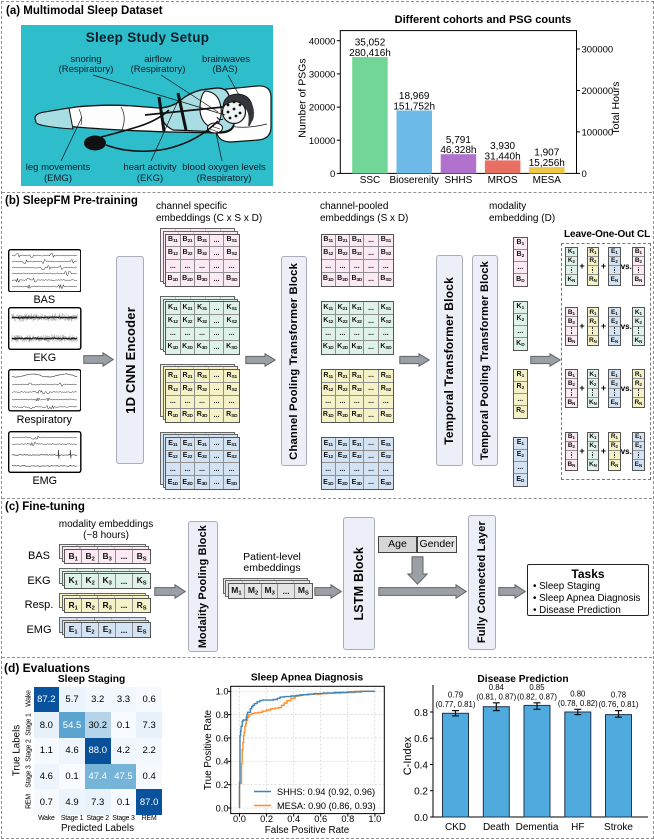  Describe the element at coordinates (537, 827) in the screenshot. I see `svg-text: Dementia` at that location.